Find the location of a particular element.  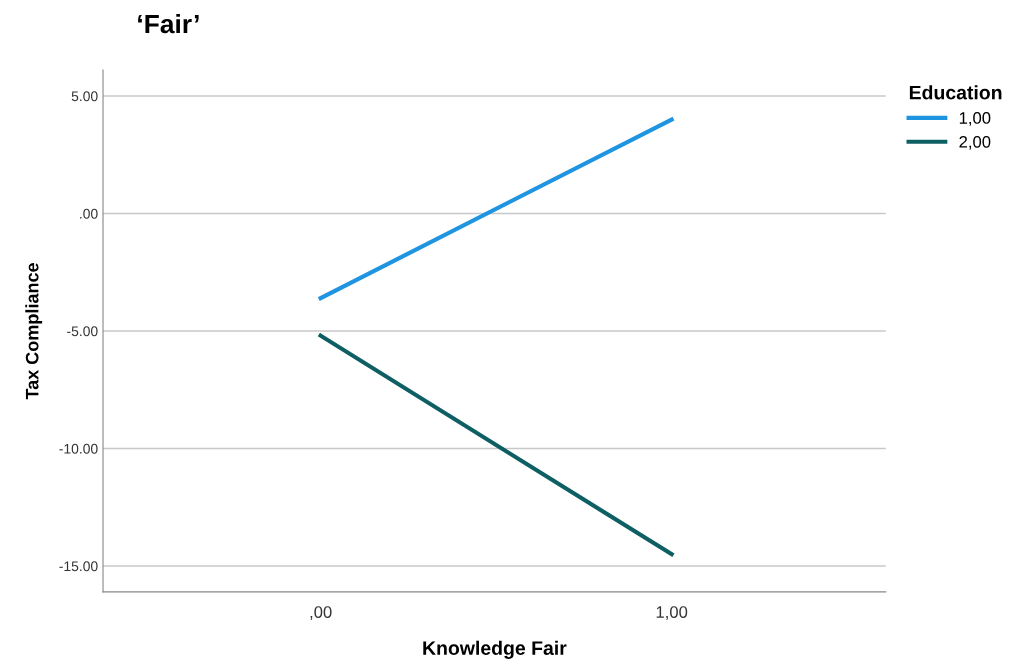

y-tick-label: -5.00 is located at coordinates (82, 331).